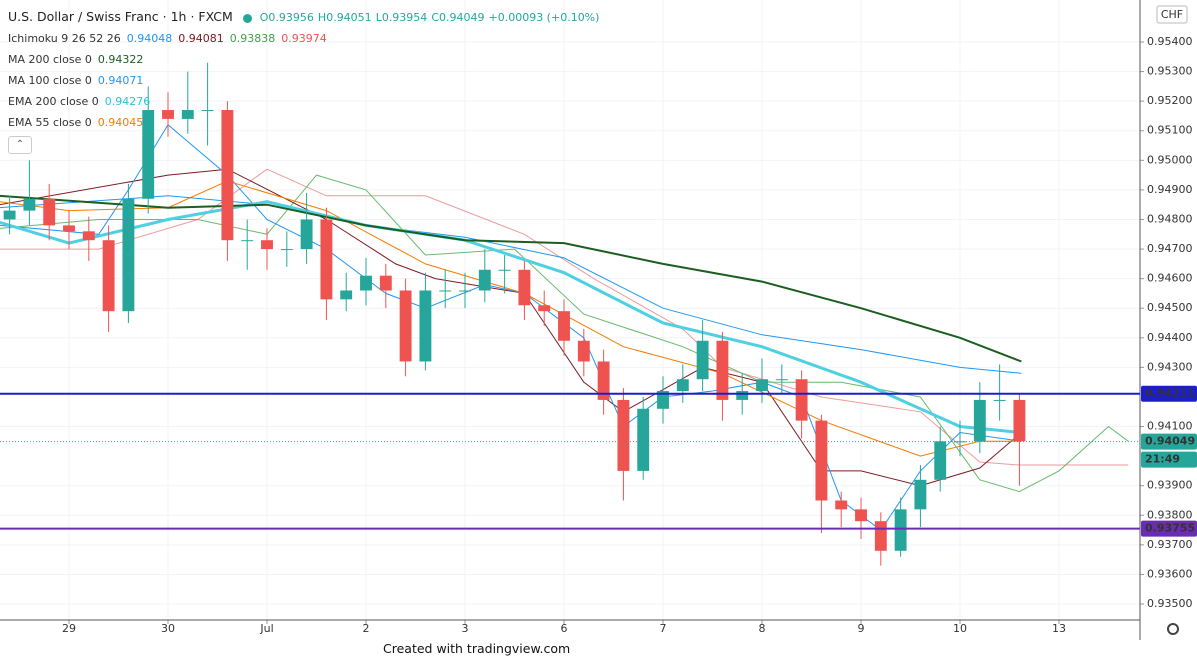 This screenshot has width=1197, height=661. What do you see at coordinates (50, 59) in the screenshot?
I see `indicator-name: MA 200 close 0` at bounding box center [50, 59].